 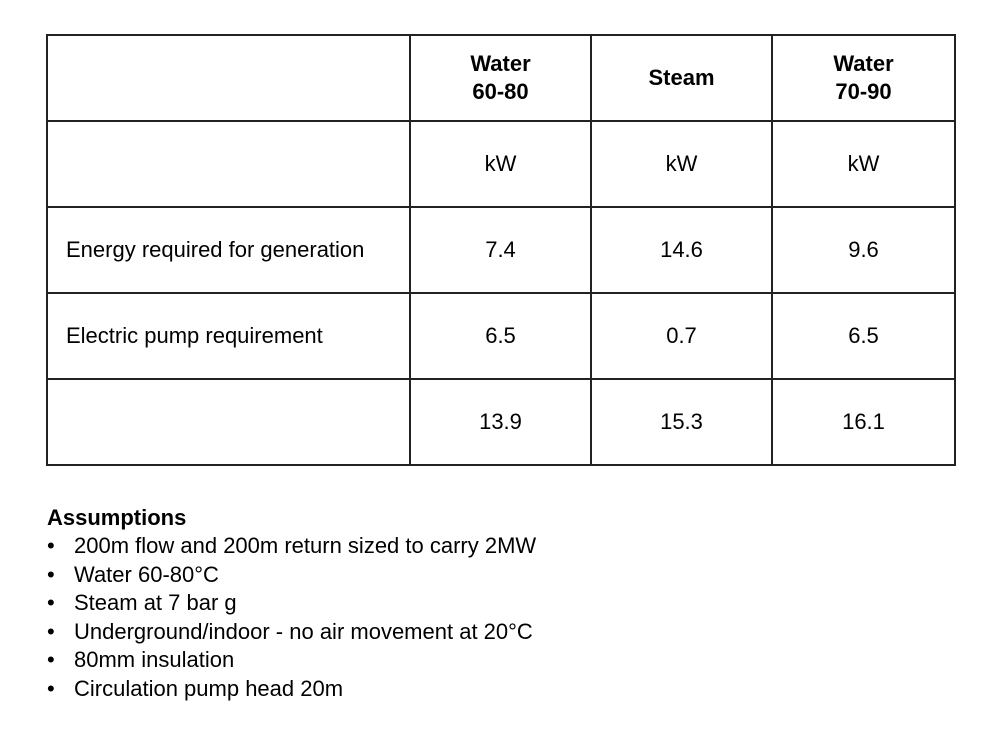 I want to click on list-item-text: Circulation pump head 20m, so click(x=209, y=688).